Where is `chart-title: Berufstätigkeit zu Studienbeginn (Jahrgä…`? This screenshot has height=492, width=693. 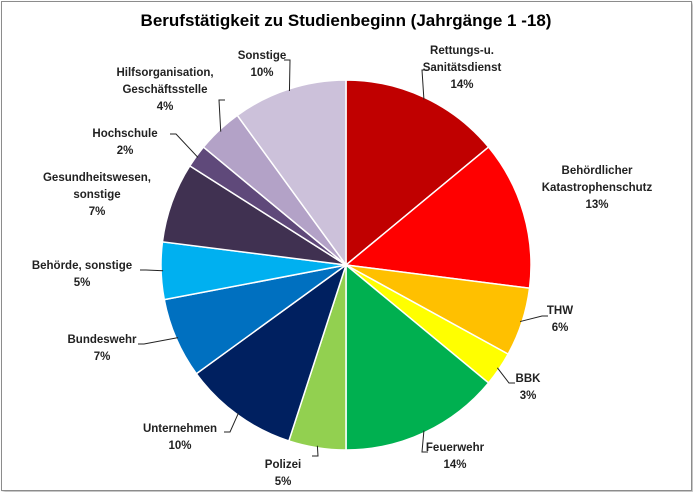
chart-title: Berufstätigkeit zu Studienbeginn (Jahrgä… is located at coordinates (346, 20).